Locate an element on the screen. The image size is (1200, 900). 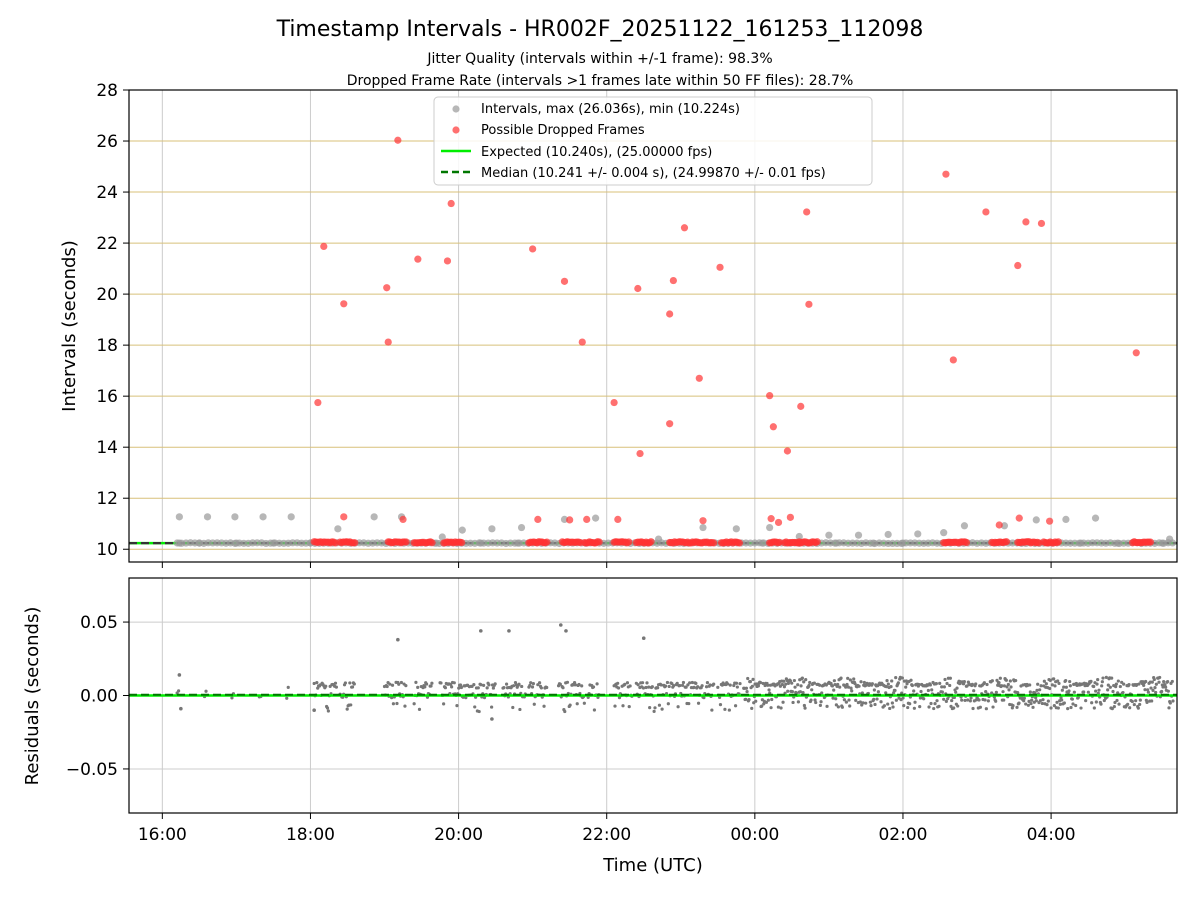
residuals-x-ticks: 16:00 18:00 20:00 22:00 00:00 02:00 04:00 is located at coordinates (607, 829).